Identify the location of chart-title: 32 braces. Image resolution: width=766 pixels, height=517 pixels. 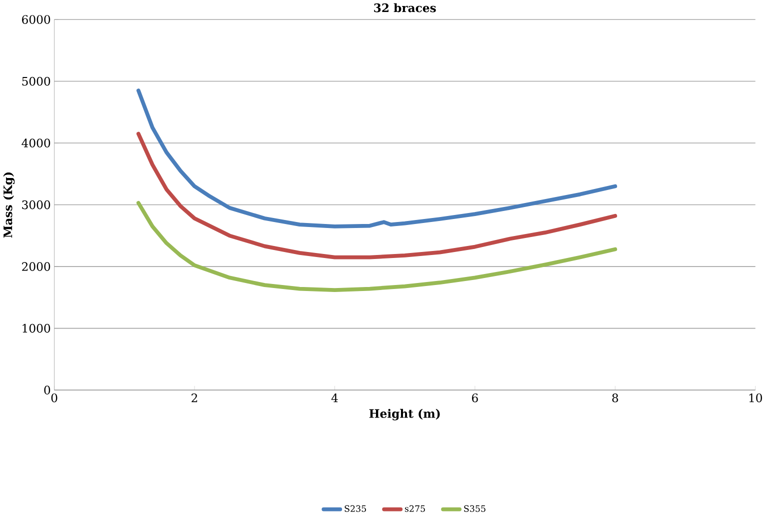
(405, 7).